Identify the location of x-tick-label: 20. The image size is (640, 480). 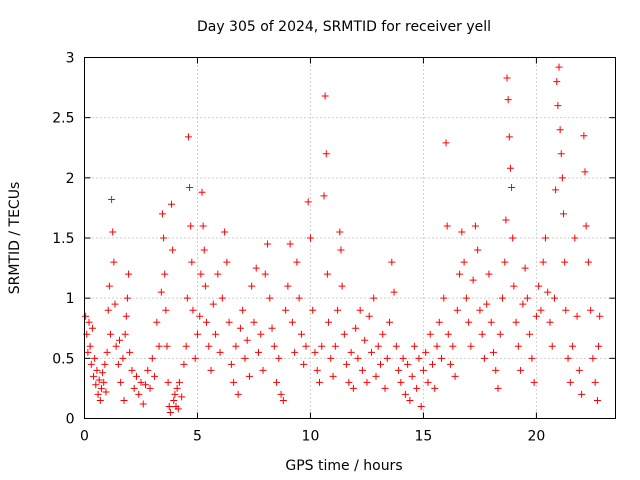
(537, 437).